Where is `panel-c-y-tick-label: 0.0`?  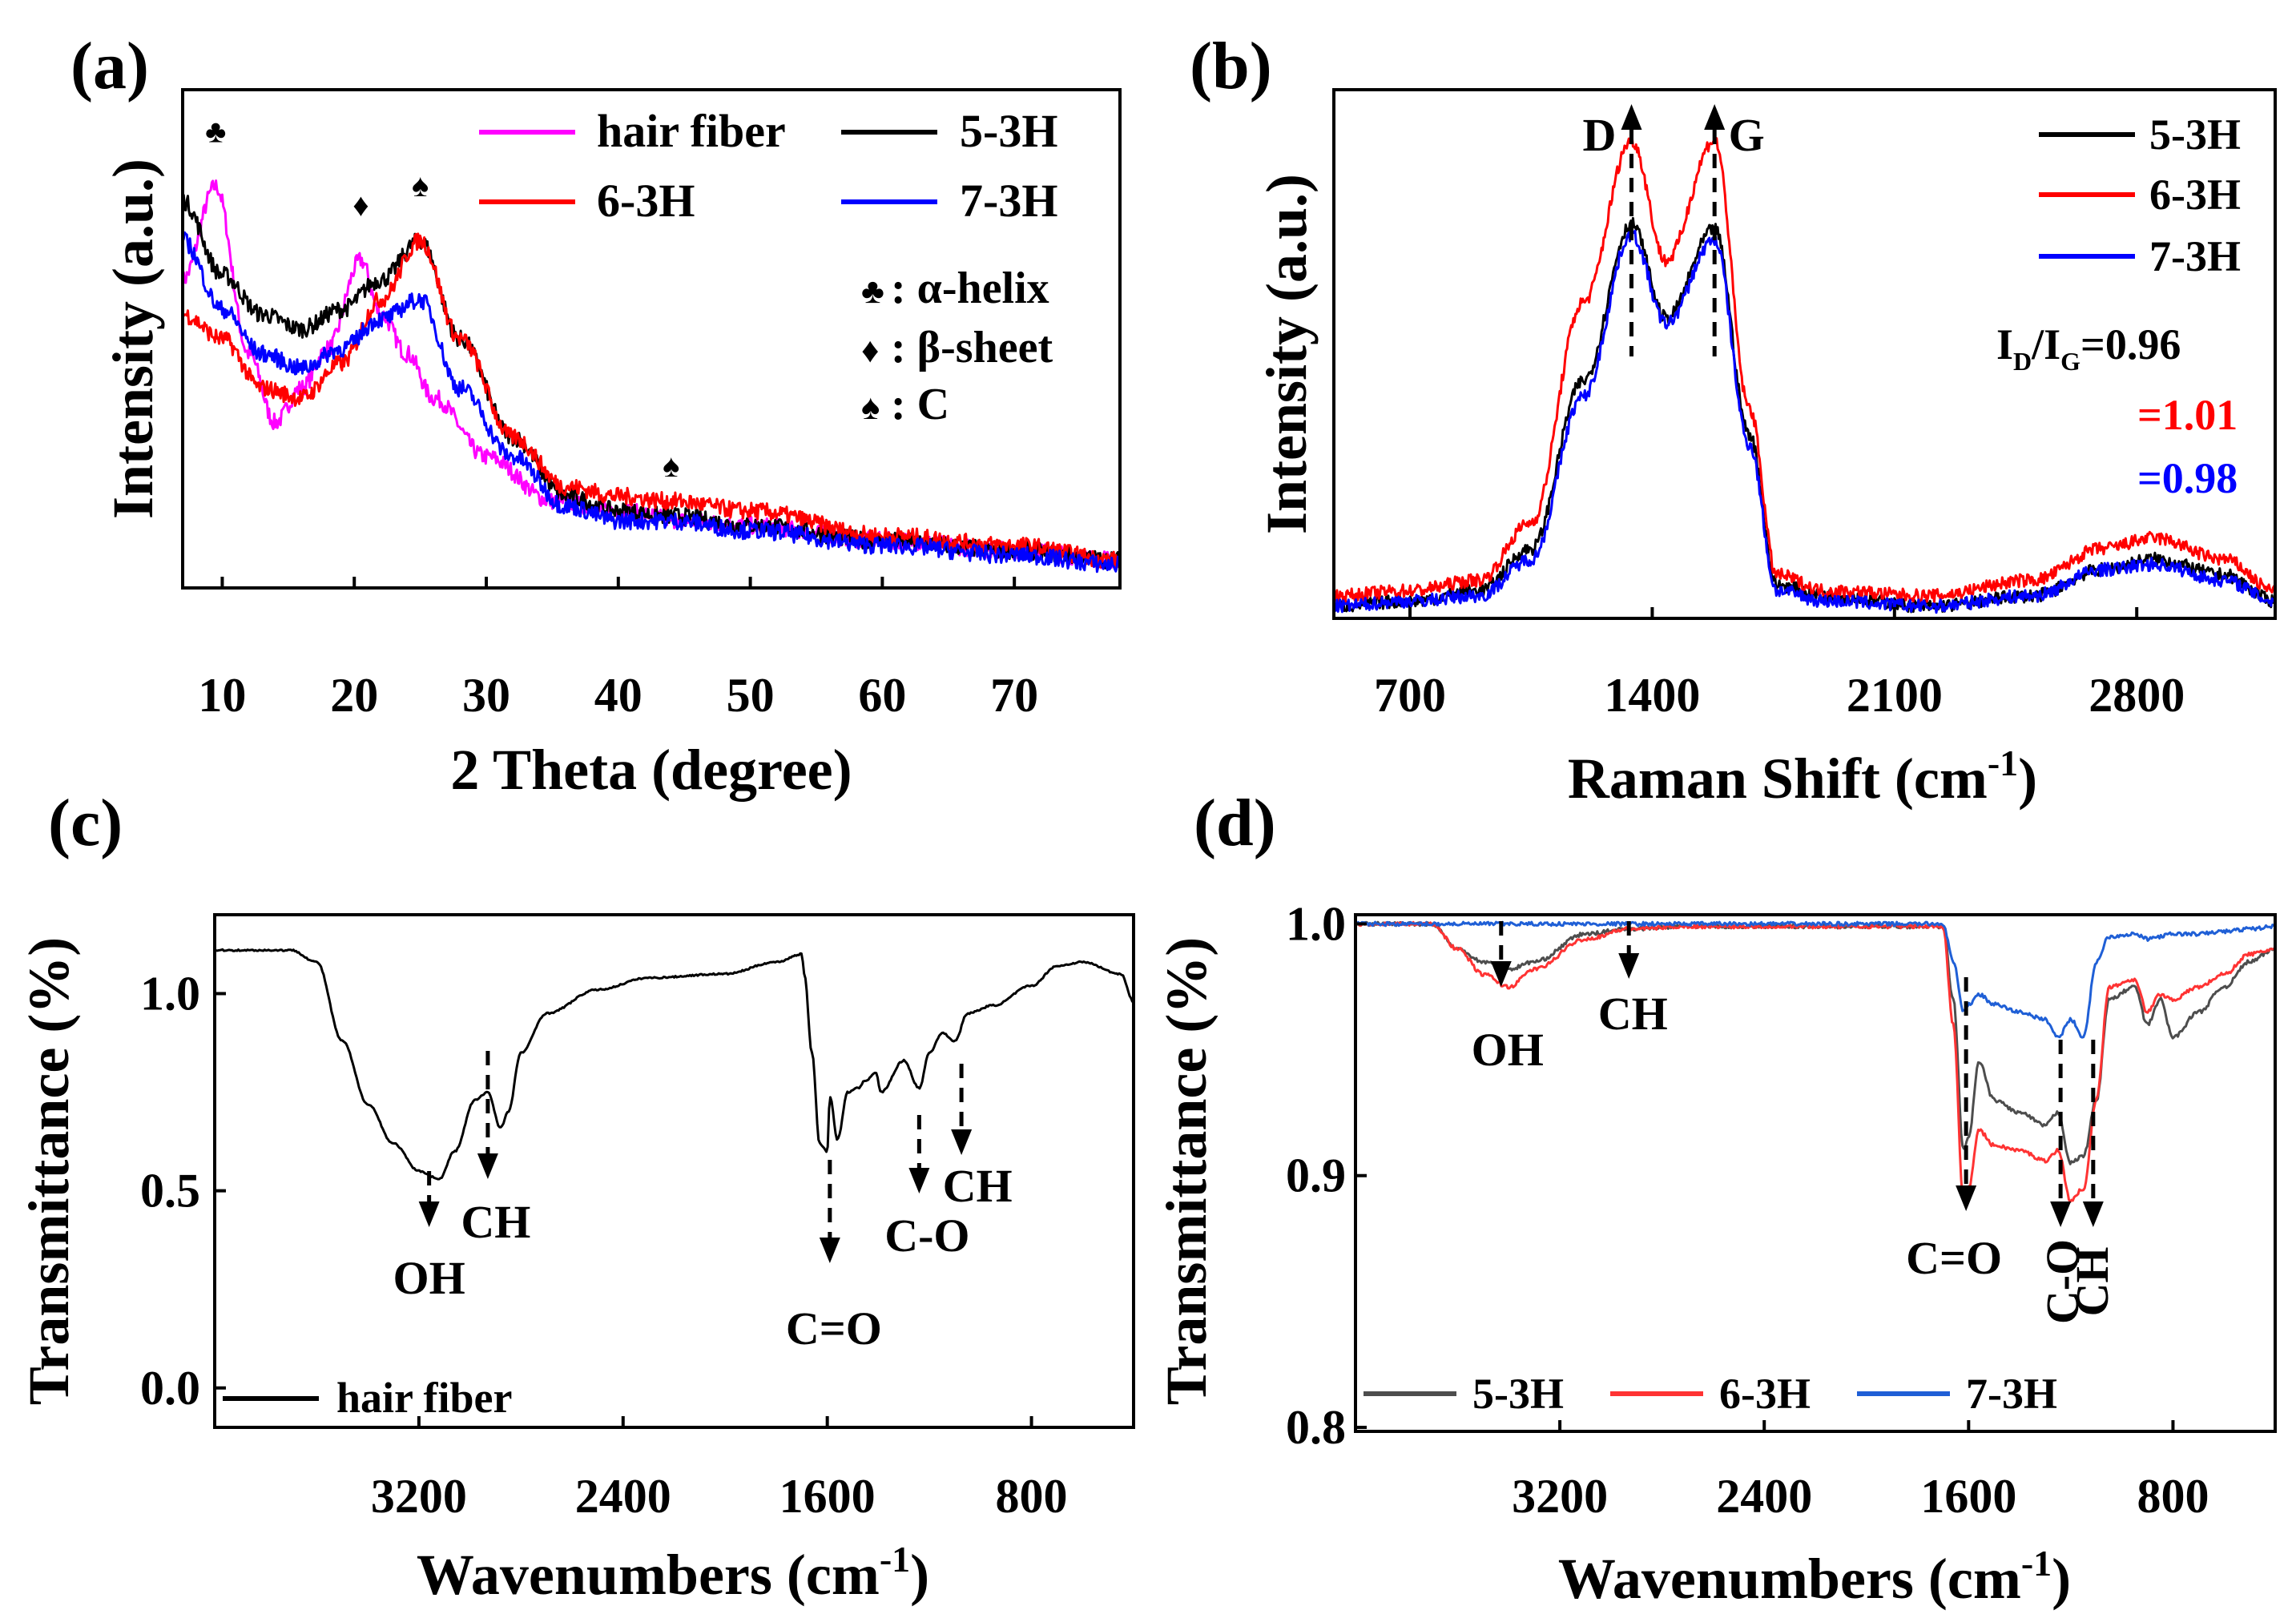 panel-c-y-tick-label: 0.0 is located at coordinates (170, 1388).